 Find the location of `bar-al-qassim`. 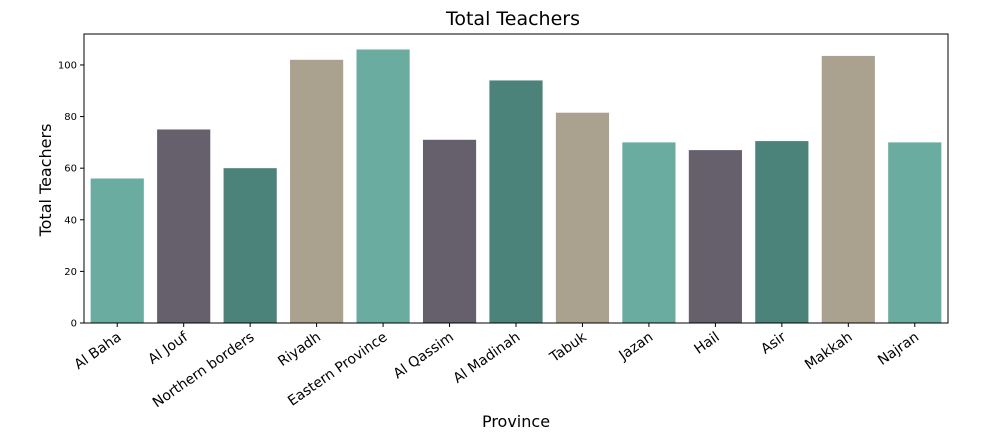

bar-al-qassim is located at coordinates (449, 231).